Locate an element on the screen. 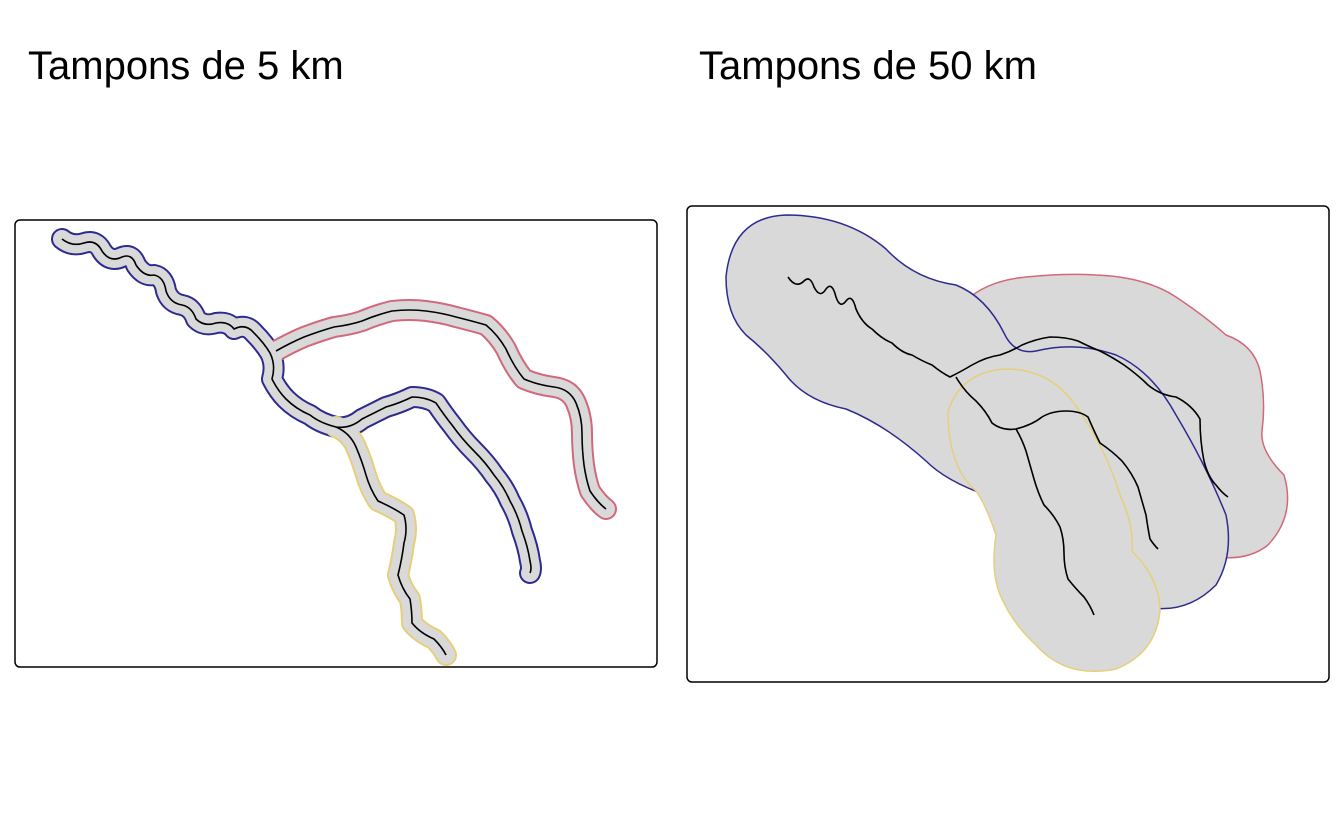 The image size is (1344, 830). river-lines is located at coordinates (1008, 446).